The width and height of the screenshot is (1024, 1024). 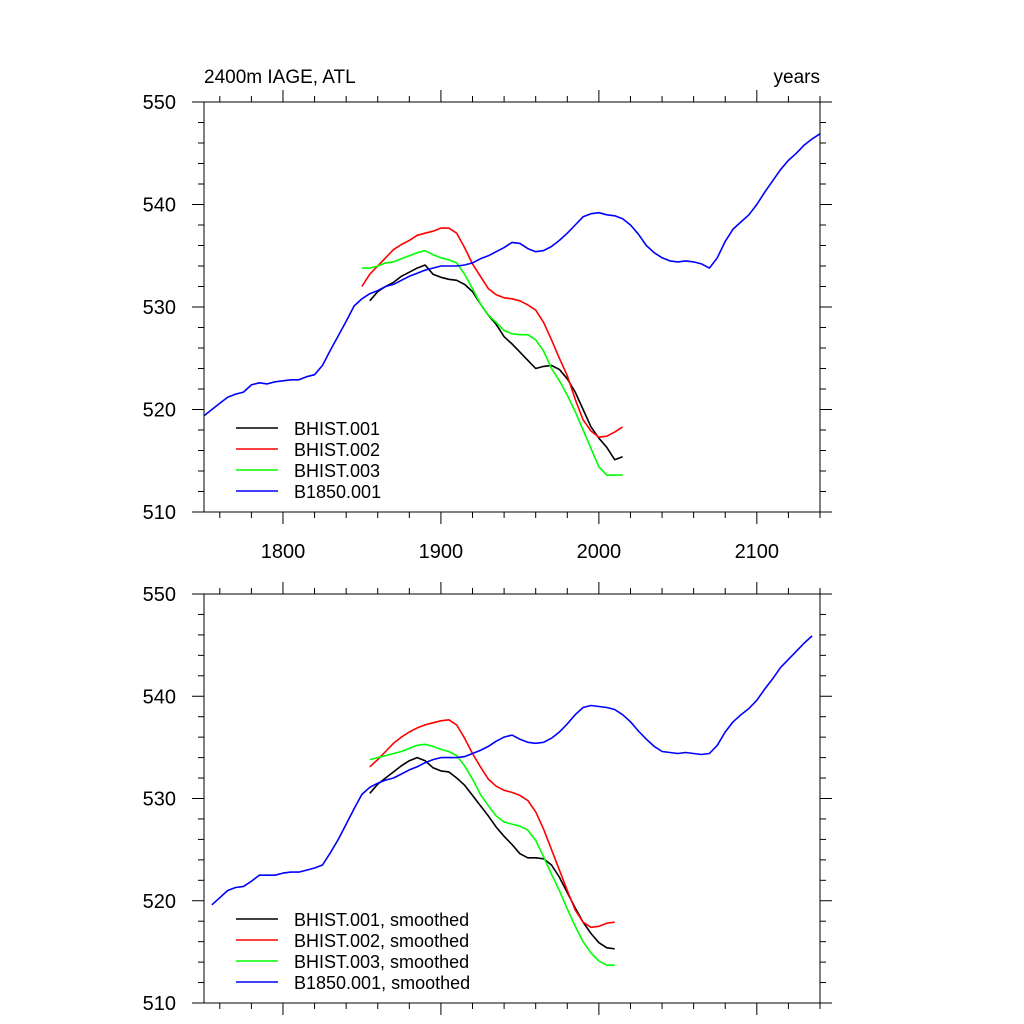 What do you see at coordinates (337, 492) in the screenshot?
I see `legend-label: B1850.001` at bounding box center [337, 492].